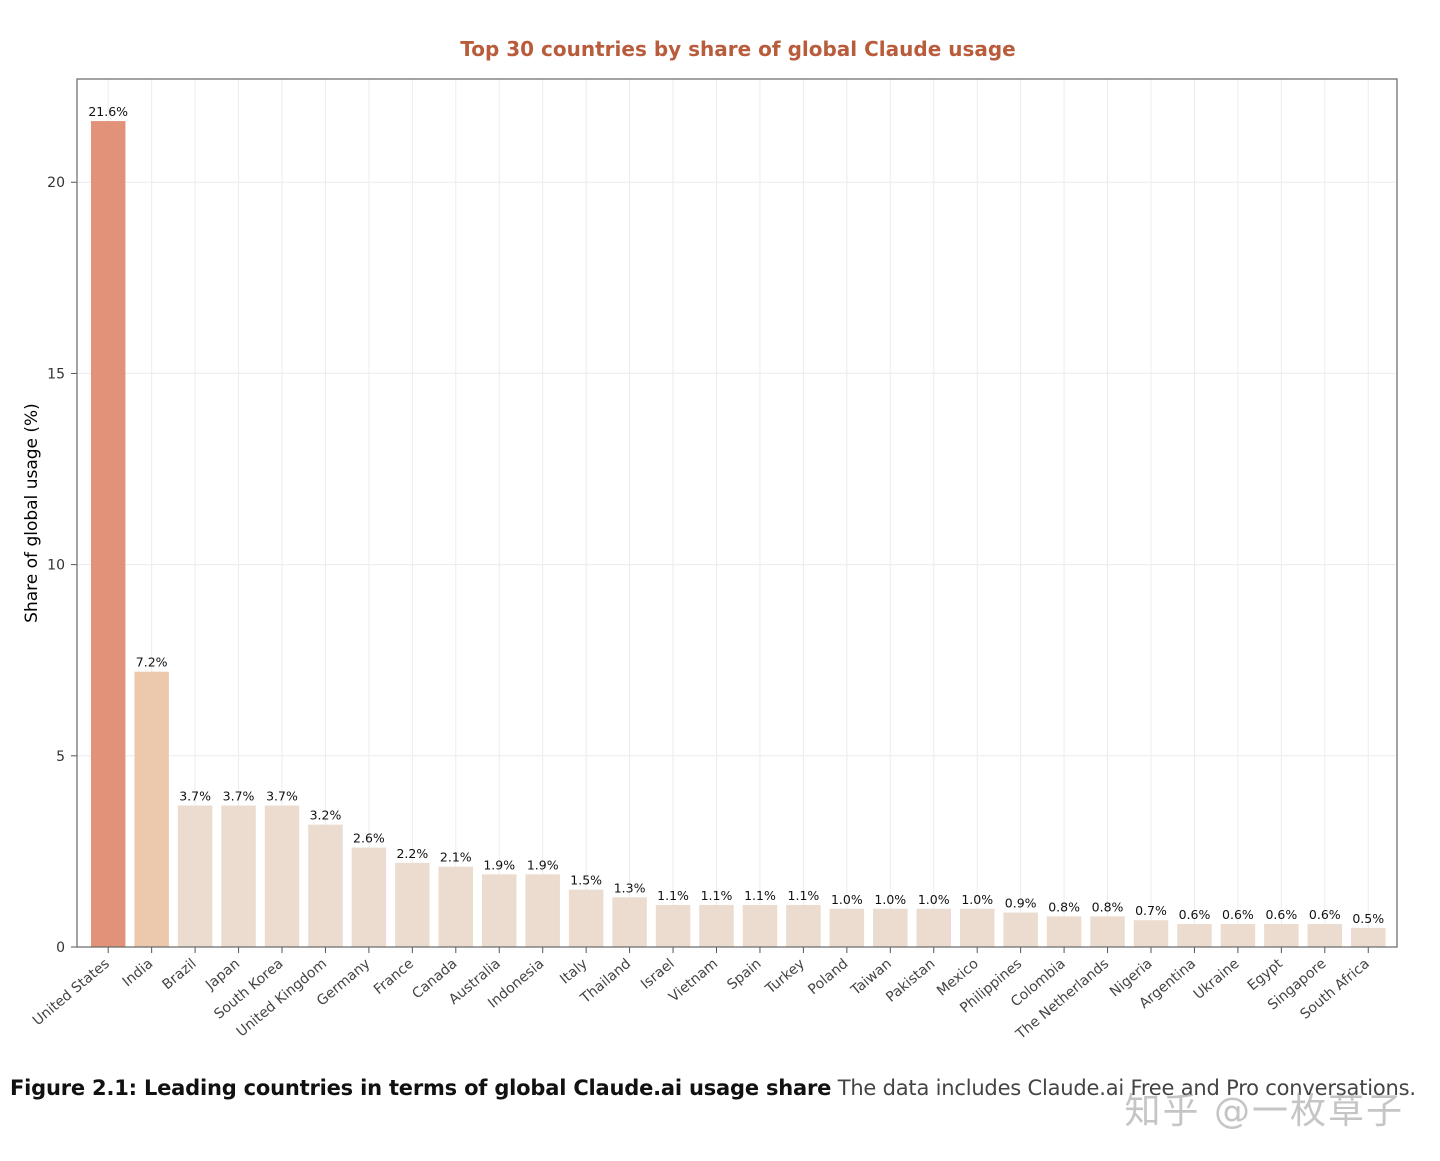 Image resolution: width=1440 pixels, height=1161 pixels. I want to click on y-tick-label: 15, so click(56, 374).